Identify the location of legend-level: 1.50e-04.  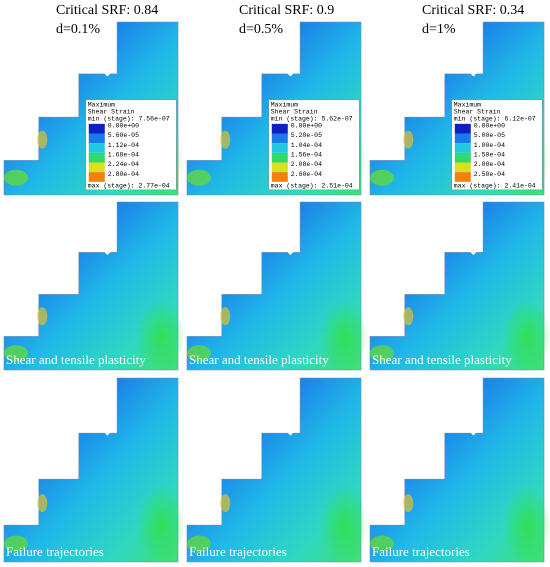
(489, 155).